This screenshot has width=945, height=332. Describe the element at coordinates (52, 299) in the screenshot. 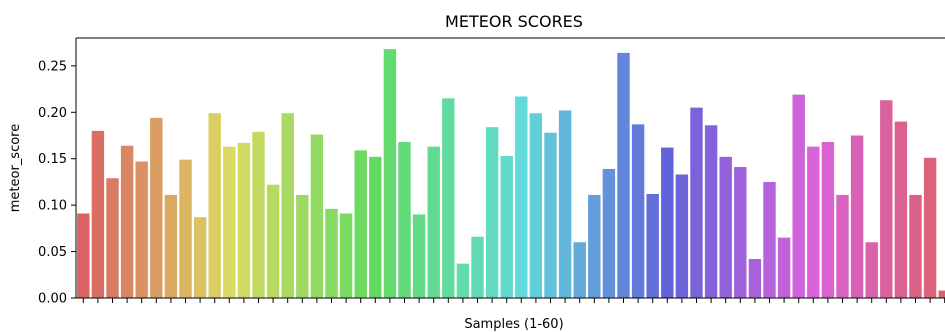

I see `y-tick-label: 0.00` at that location.